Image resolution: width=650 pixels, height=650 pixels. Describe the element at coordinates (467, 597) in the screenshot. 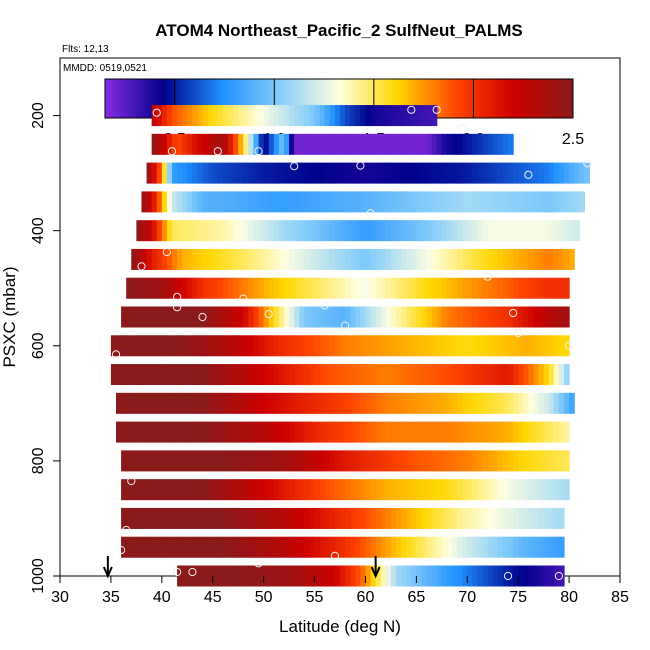

I see `x-tick-label: 70` at that location.